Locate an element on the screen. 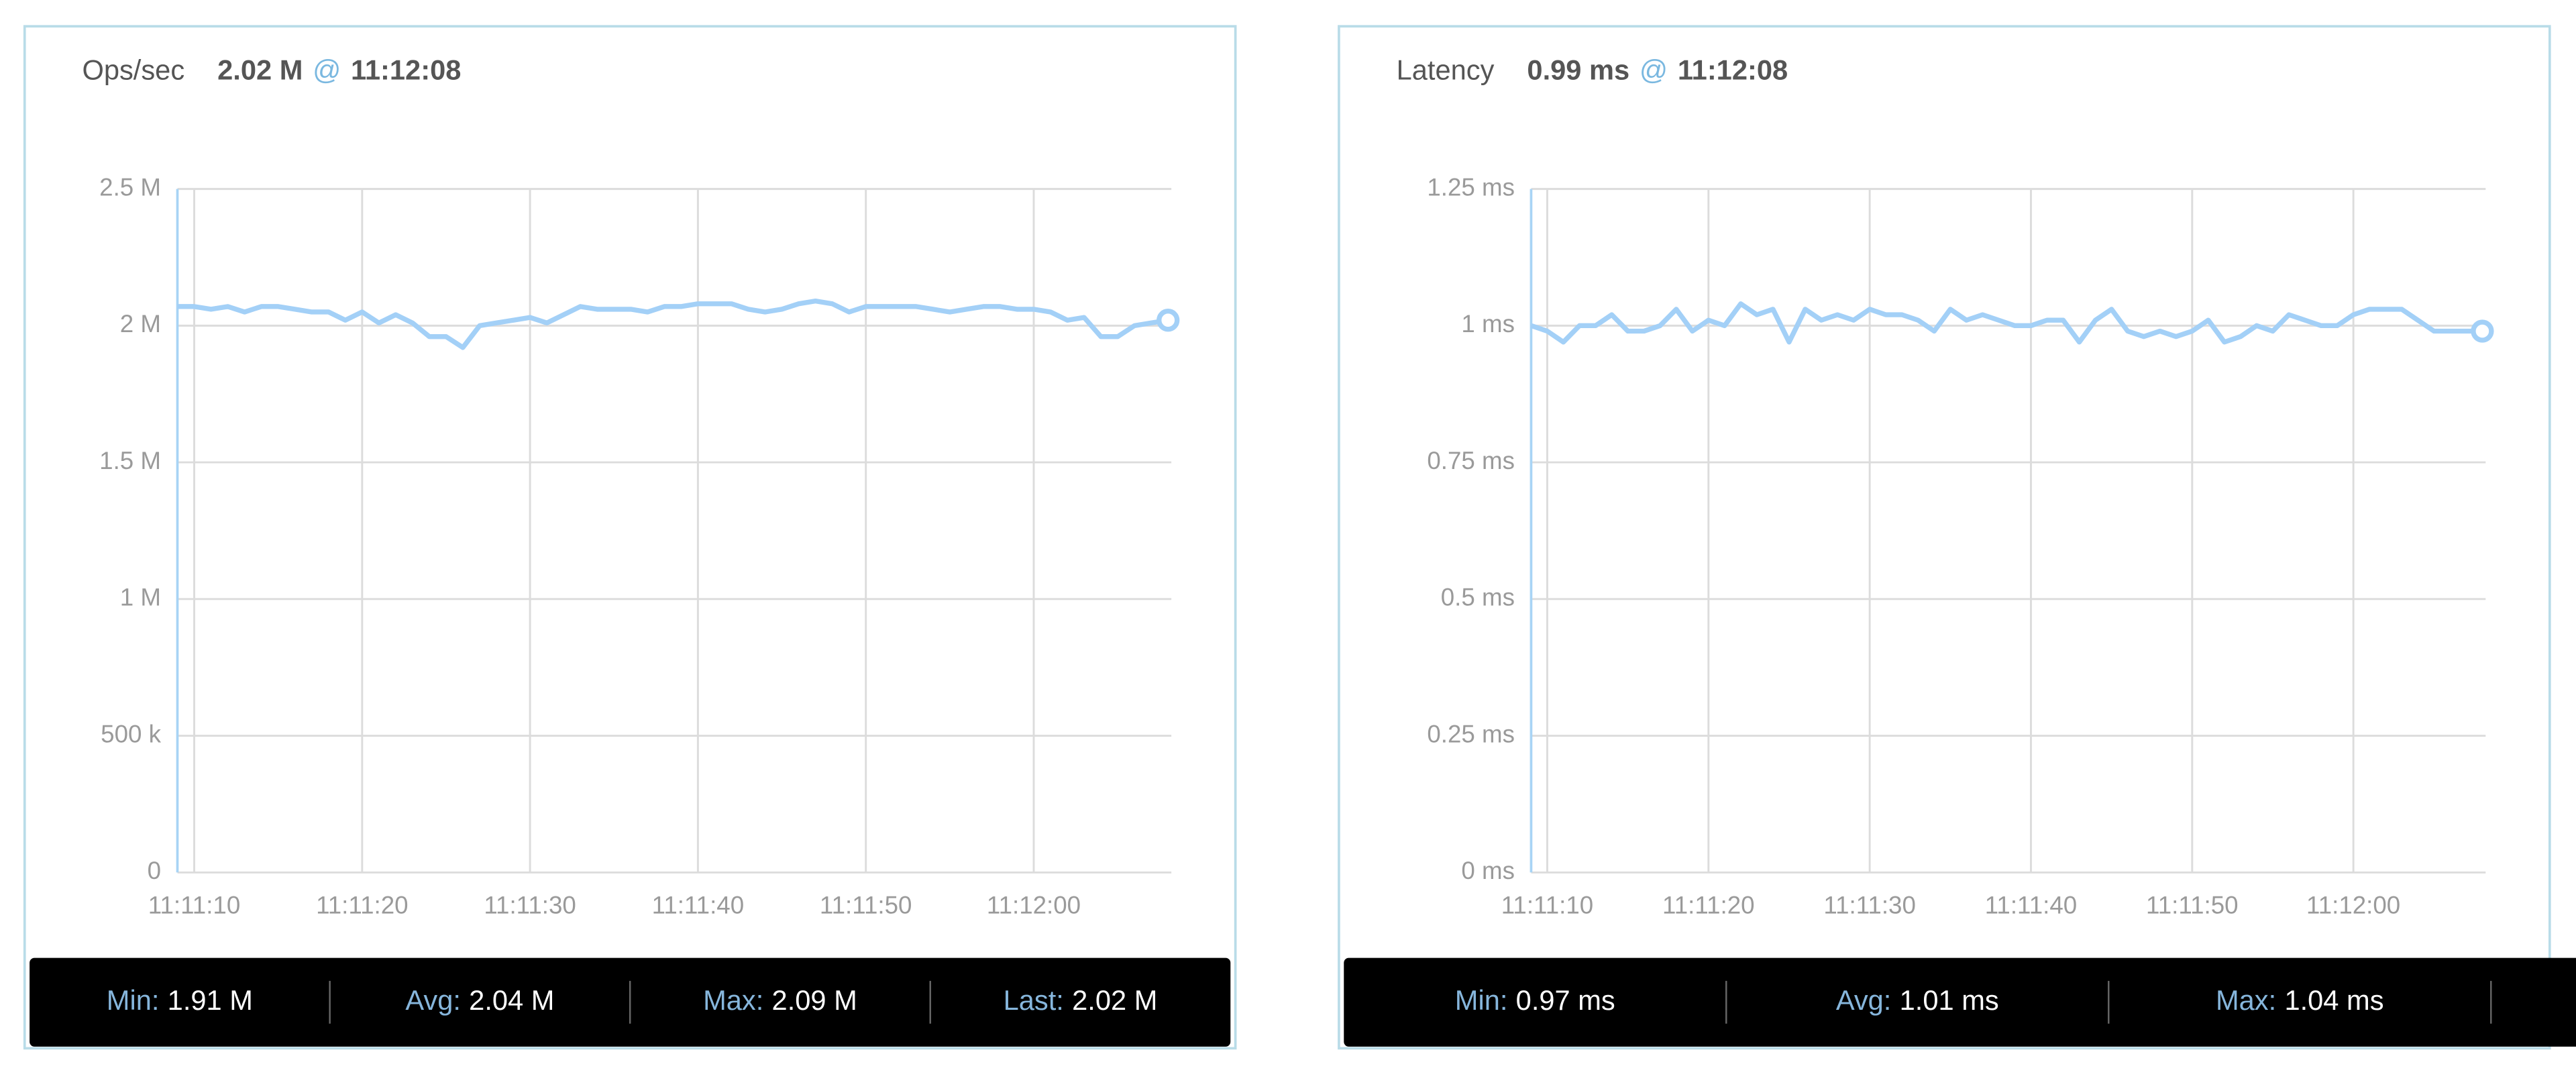  panel-header: Ops/sec 2.02 M @11:12:08 is located at coordinates (271, 70).